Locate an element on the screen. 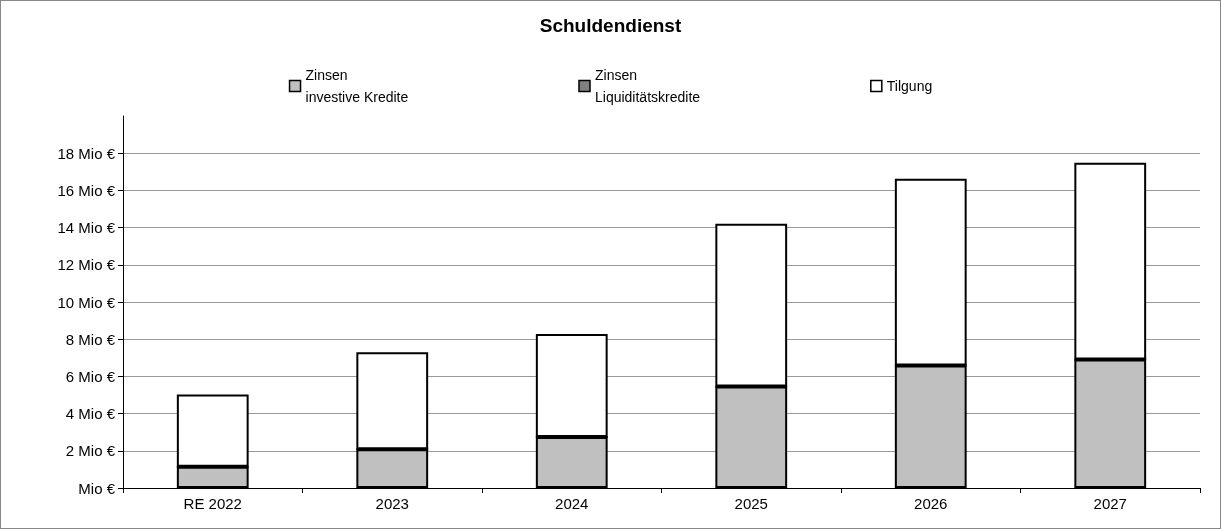  x-tick-label: RE 2022 is located at coordinates (212, 503).